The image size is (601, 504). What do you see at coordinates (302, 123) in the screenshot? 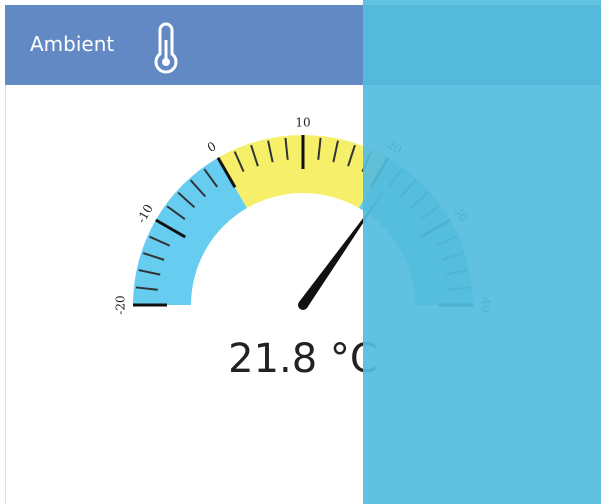
I see `tick-label: 10` at bounding box center [302, 123].